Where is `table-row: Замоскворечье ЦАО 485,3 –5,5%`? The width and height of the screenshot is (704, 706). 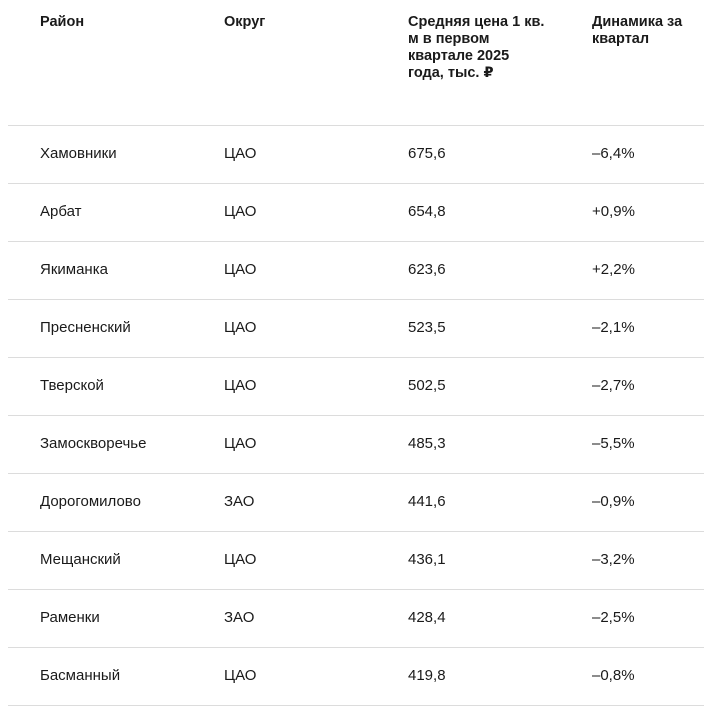
table-row: Замоскворечье ЦАО 485,3 –5,5% is located at coordinates (356, 445).